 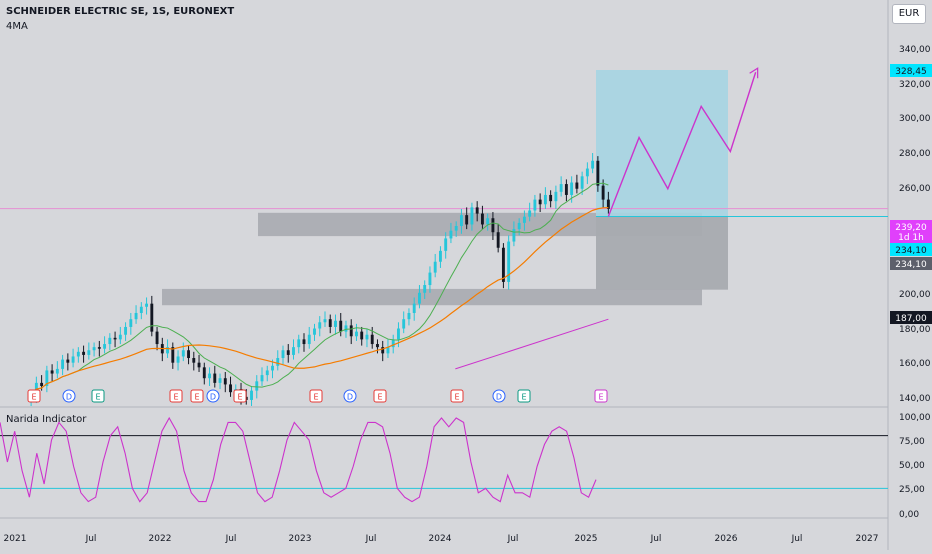 What do you see at coordinates (440, 539) in the screenshot?
I see `time-tick-label: 2024` at bounding box center [440, 539].